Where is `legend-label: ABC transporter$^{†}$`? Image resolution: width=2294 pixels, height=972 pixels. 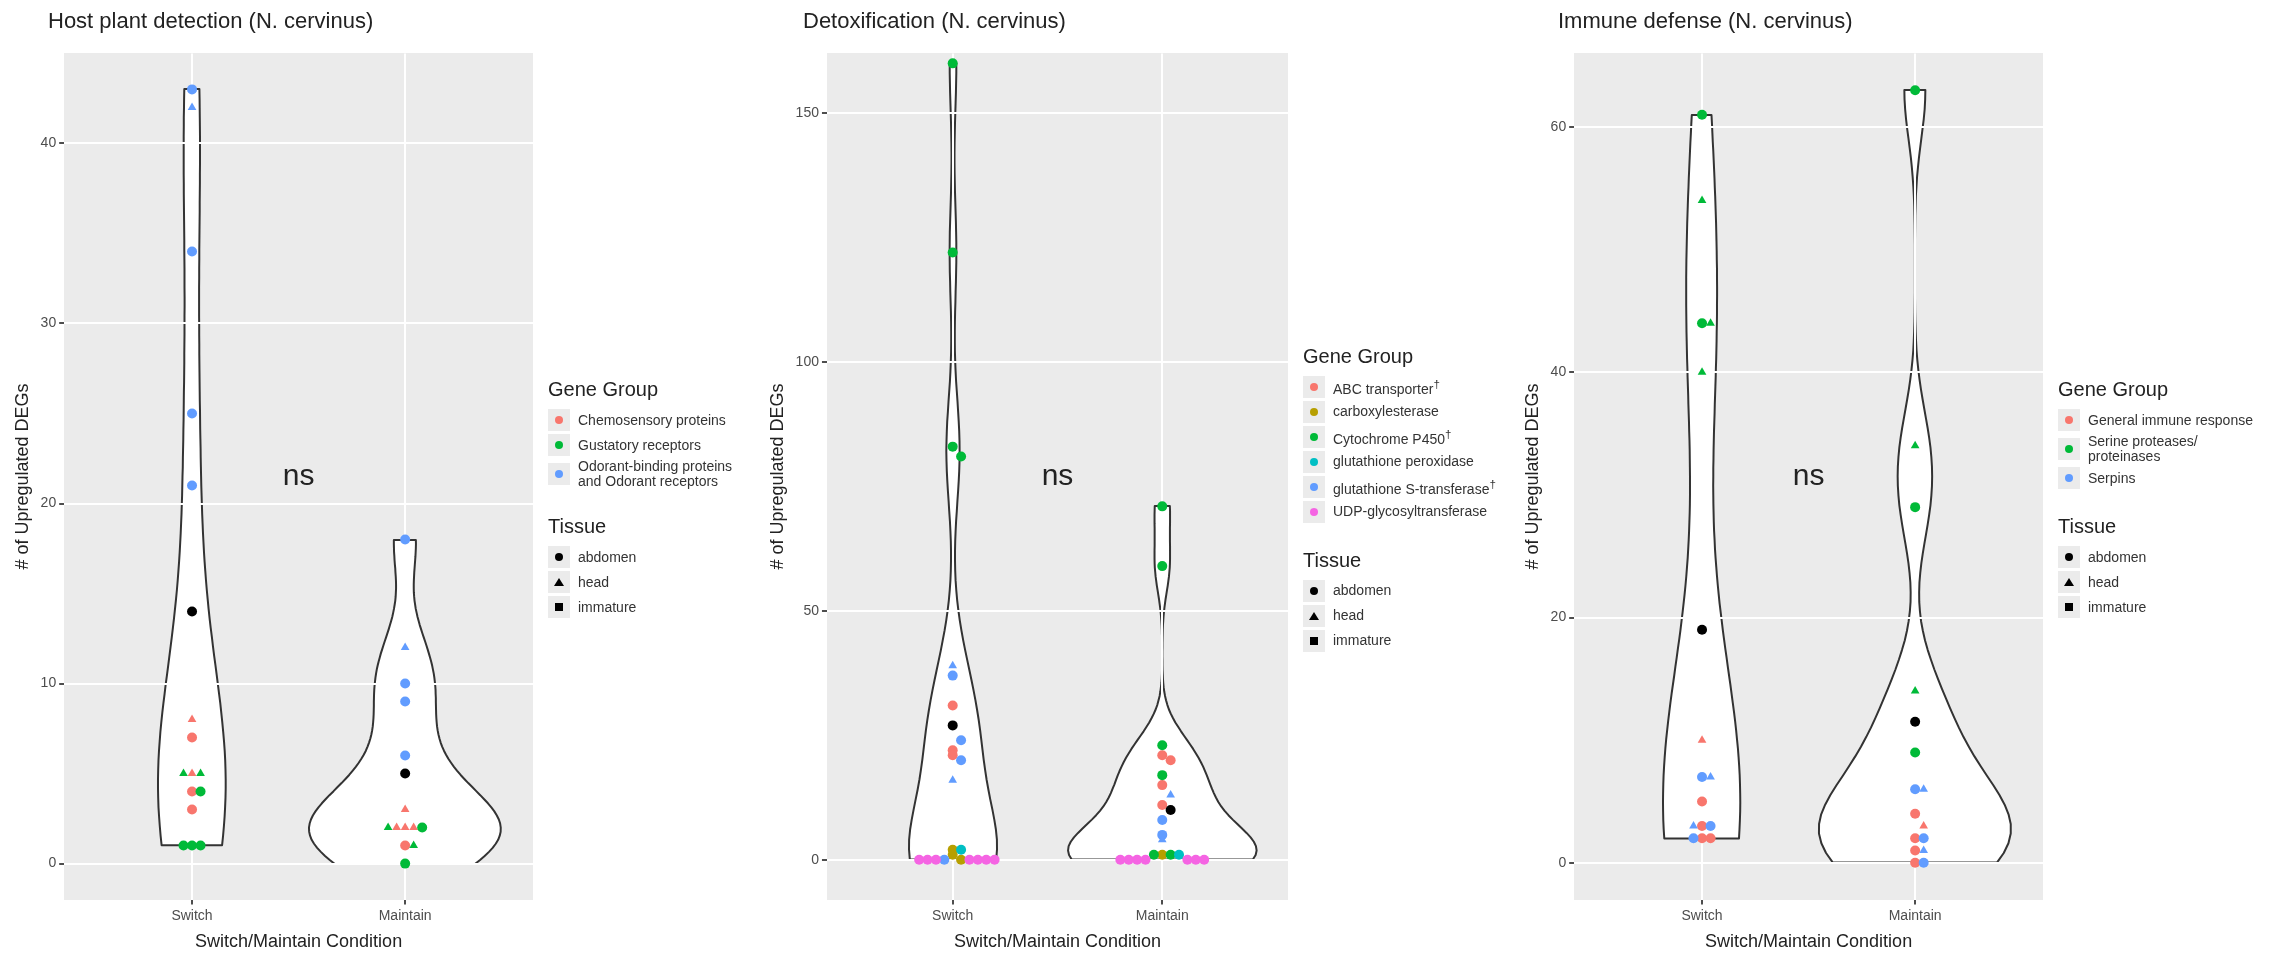 legend-label: ABC transporter$^{†}$ is located at coordinates (1386, 386).